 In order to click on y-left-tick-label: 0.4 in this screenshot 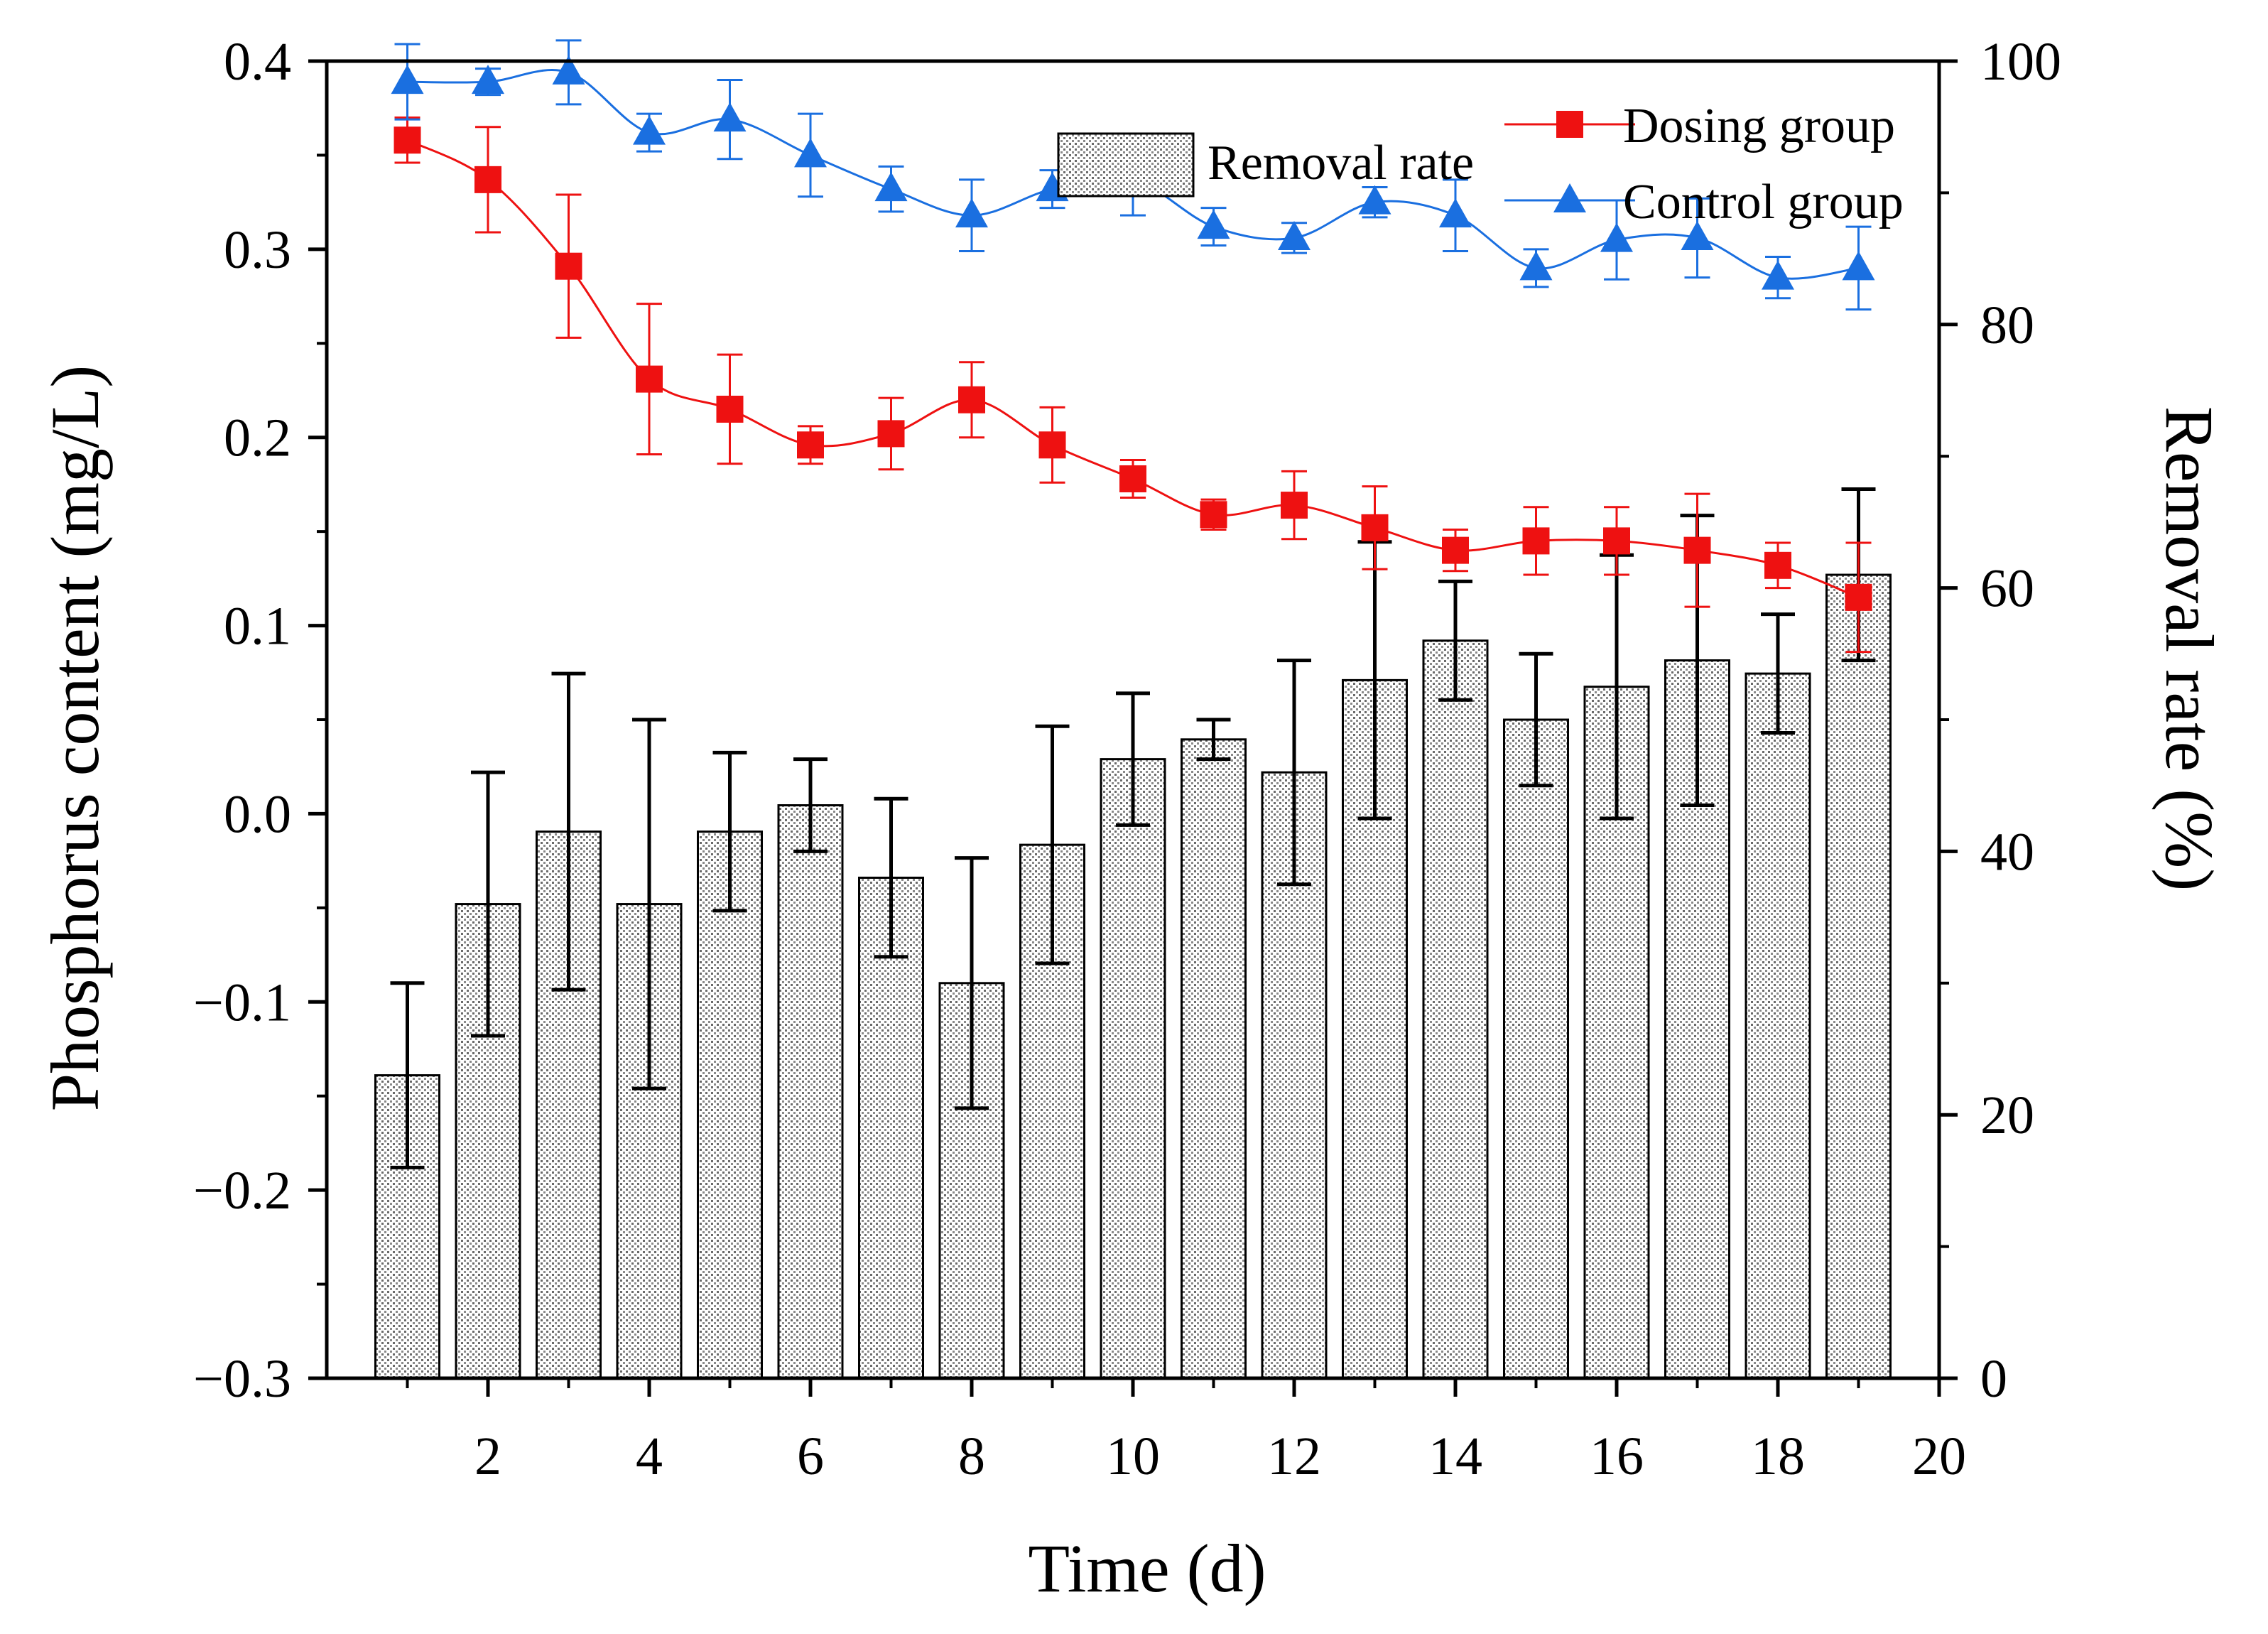, I will do `click(257, 62)`.